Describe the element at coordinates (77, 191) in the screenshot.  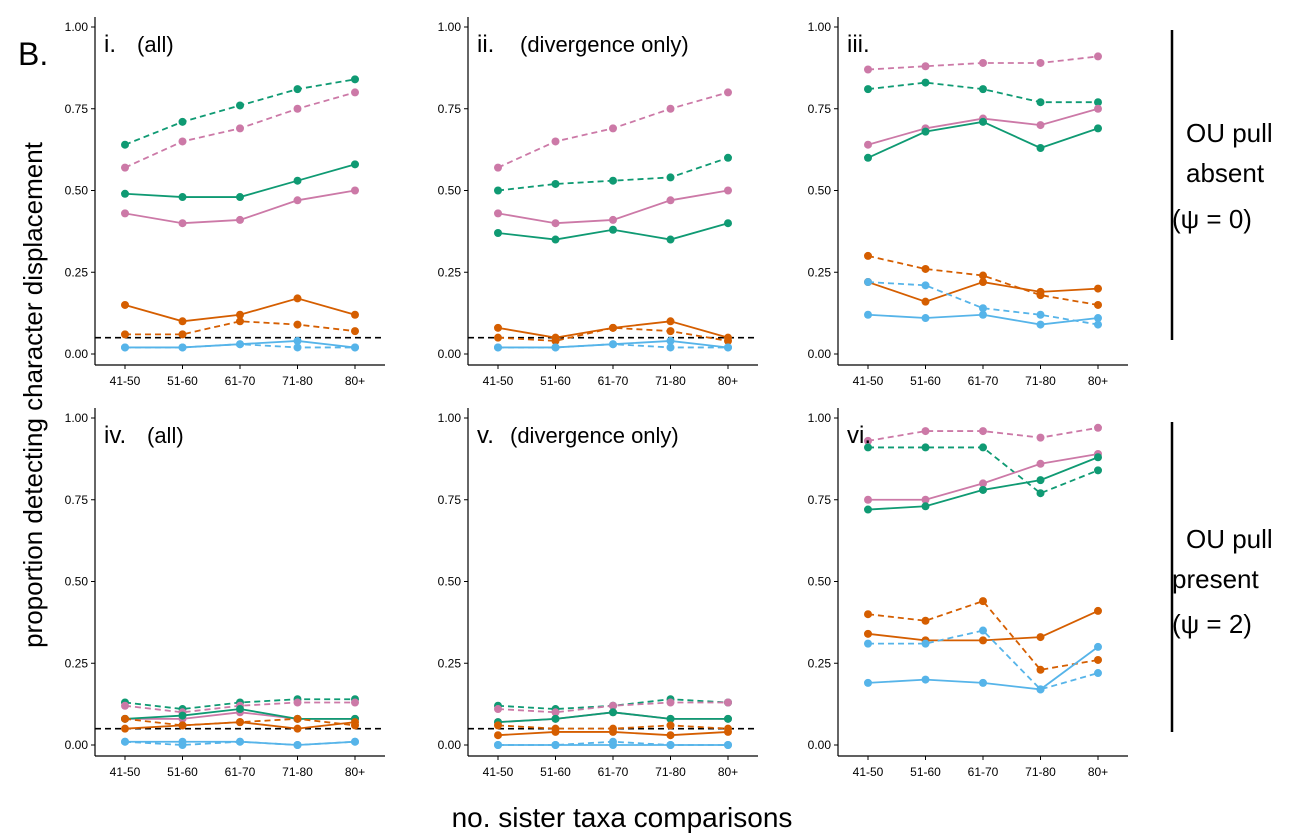
I see `y-tick-label: 0.50` at that location.